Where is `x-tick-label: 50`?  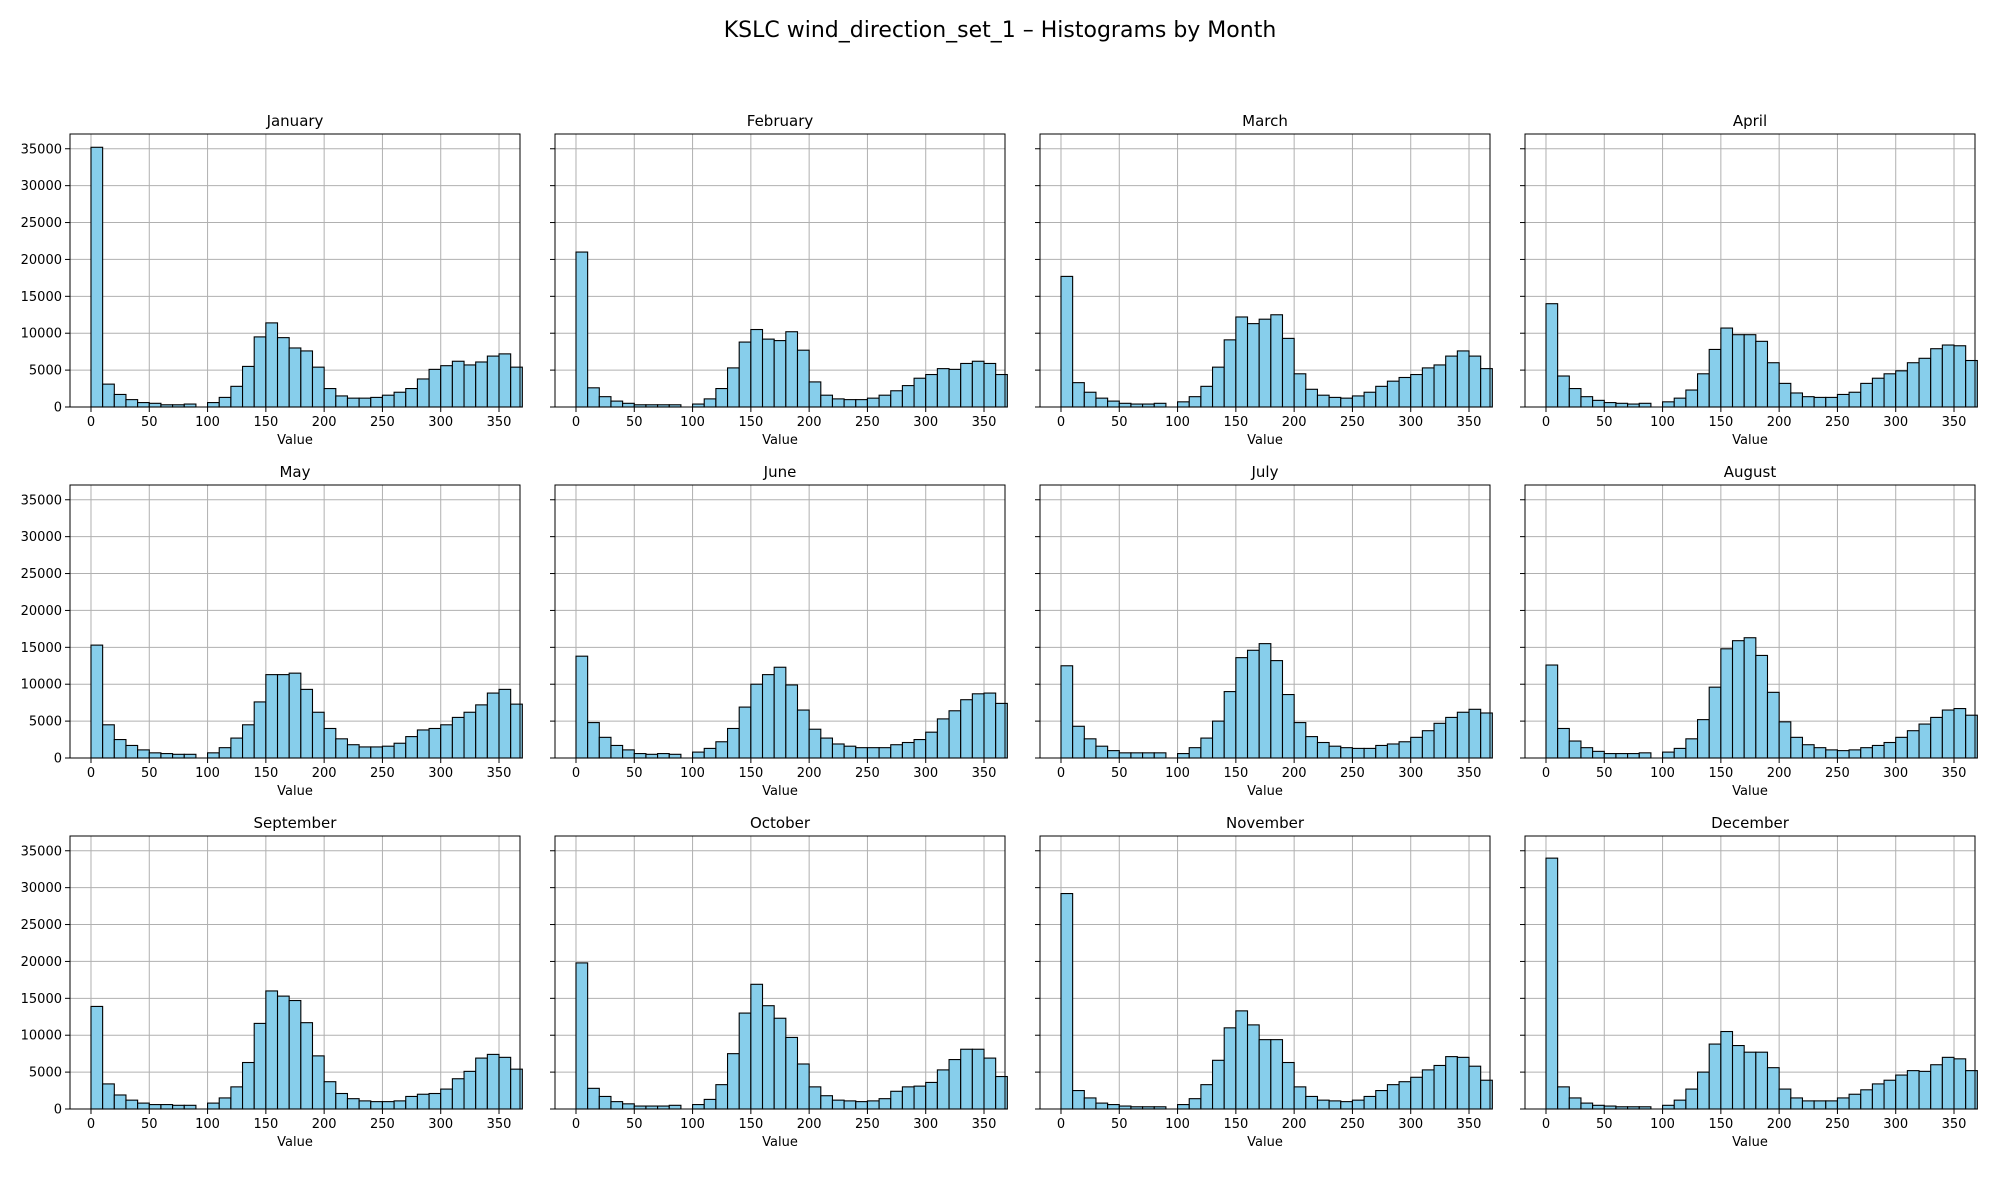 x-tick-label: 50 is located at coordinates (1119, 773).